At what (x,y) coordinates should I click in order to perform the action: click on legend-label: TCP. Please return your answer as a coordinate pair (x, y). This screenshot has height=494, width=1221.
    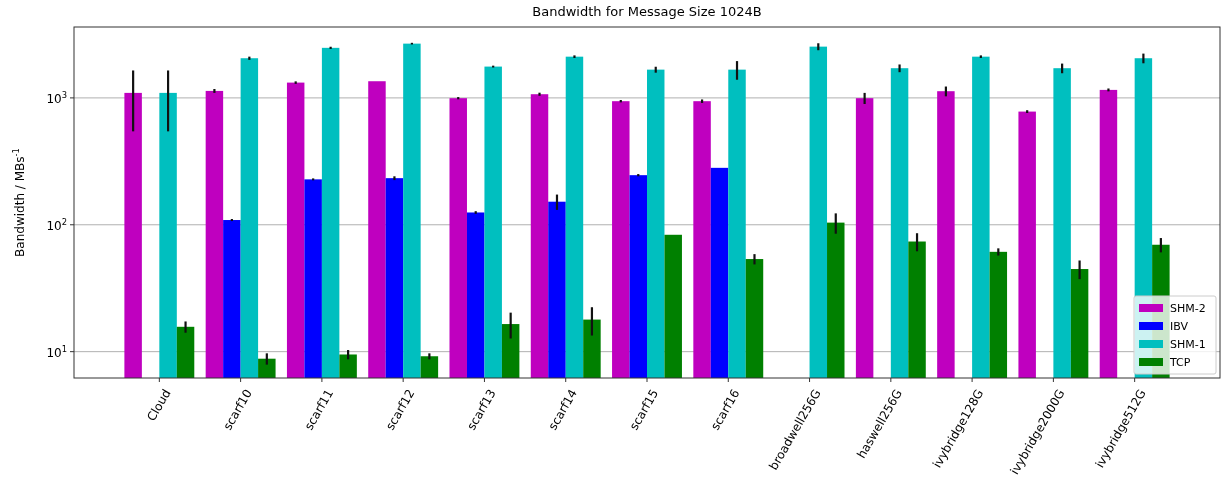
    Looking at the image, I should click on (1180, 362).